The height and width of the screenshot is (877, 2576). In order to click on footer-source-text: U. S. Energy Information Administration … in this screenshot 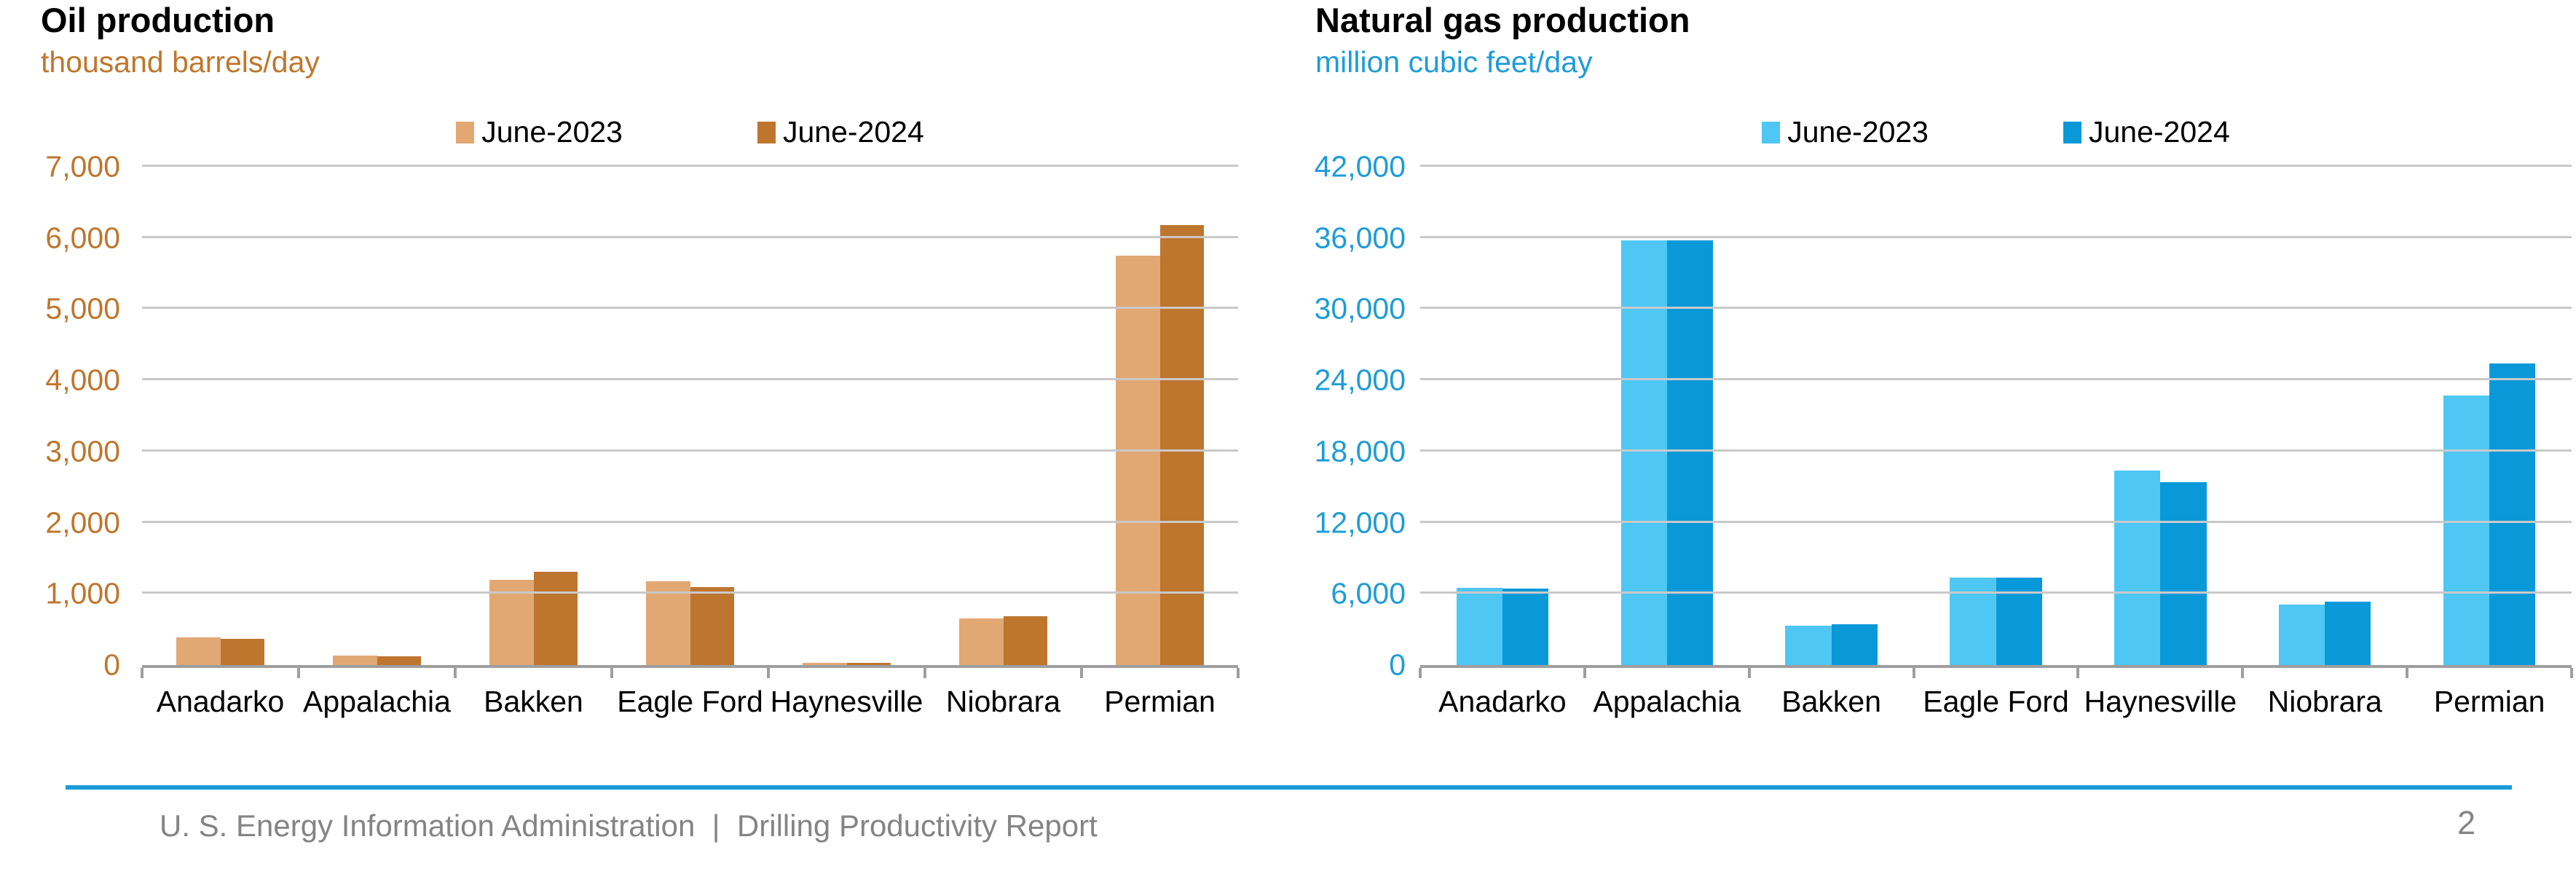, I will do `click(628, 826)`.